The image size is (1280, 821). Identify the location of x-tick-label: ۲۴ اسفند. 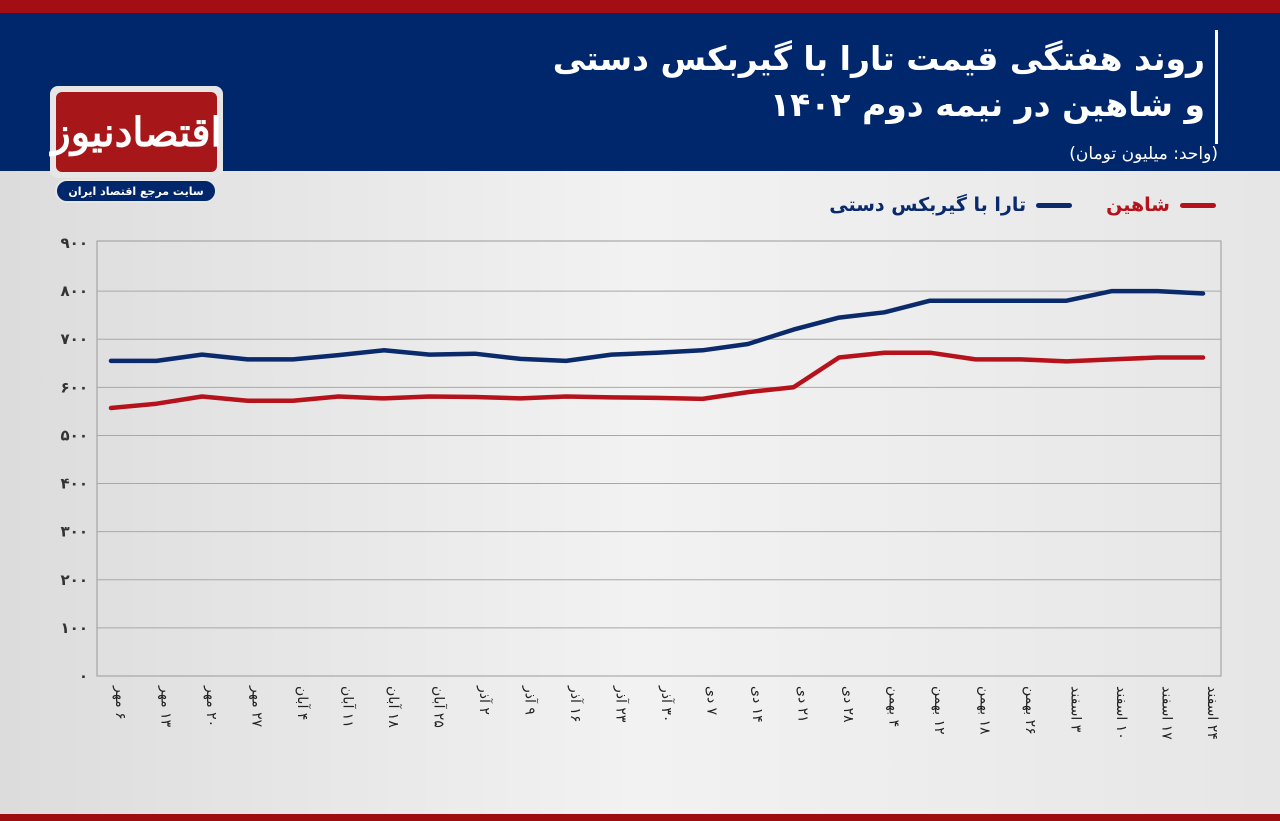
(1212, 713).